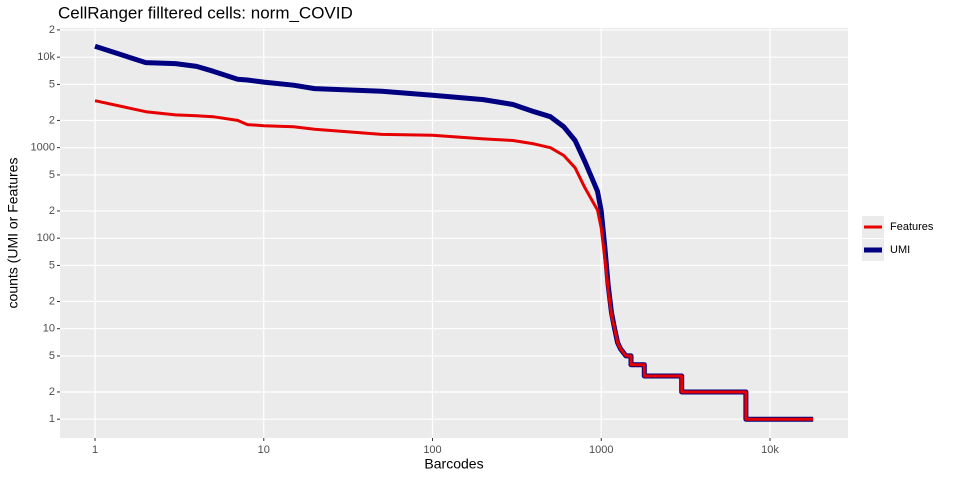 The width and height of the screenshot is (960, 485). What do you see at coordinates (95, 450) in the screenshot?
I see `x-tick-label: 1` at bounding box center [95, 450].